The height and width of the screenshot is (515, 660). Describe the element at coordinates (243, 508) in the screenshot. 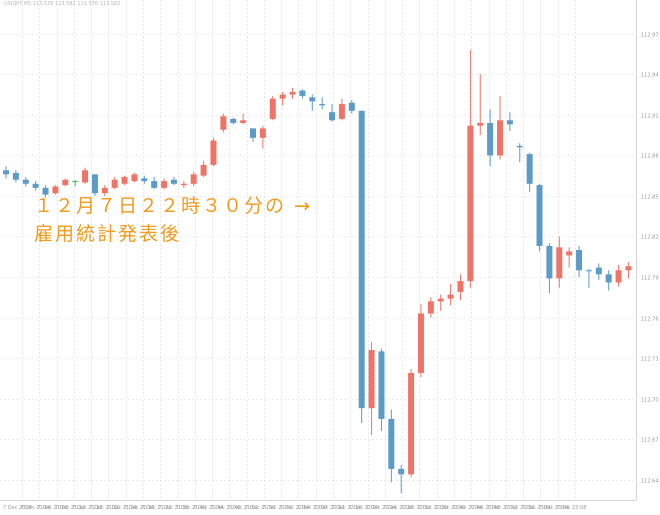

I see `x-tick-label: 7 Dec 21:52` at that location.